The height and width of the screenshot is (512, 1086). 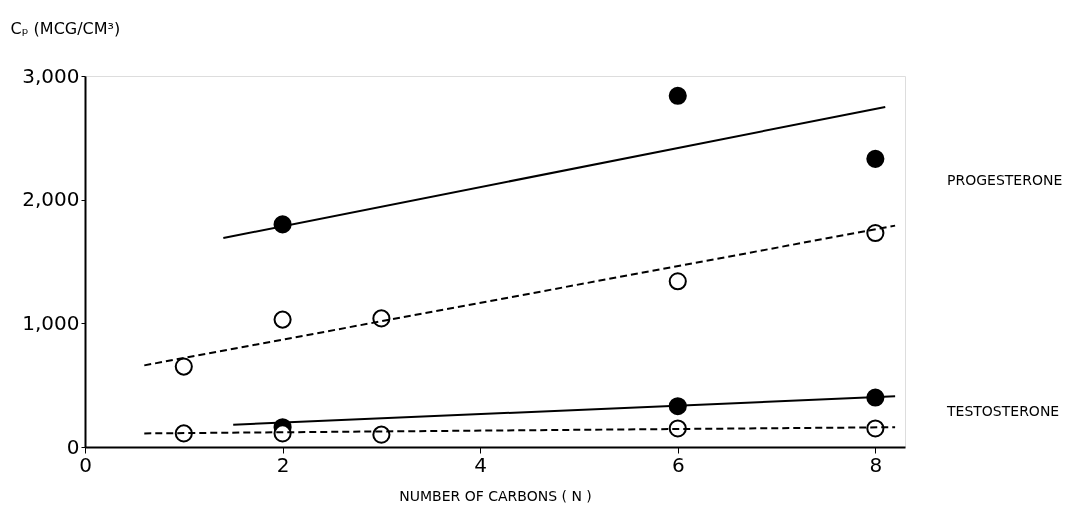 I want to click on text: TESTOSTERONE, so click(x=1003, y=411).